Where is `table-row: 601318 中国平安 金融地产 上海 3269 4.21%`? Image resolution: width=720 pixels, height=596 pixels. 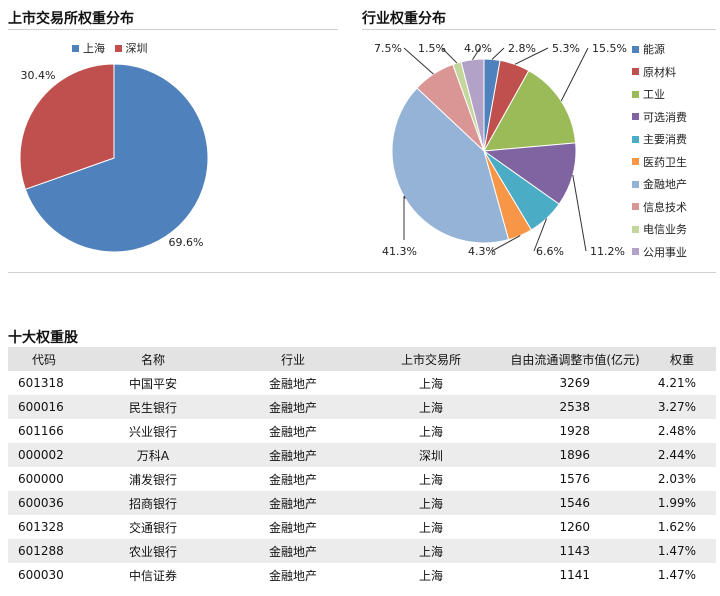 table-row: 601318 中国平安 金融地产 上海 3269 4.21% is located at coordinates (362, 383).